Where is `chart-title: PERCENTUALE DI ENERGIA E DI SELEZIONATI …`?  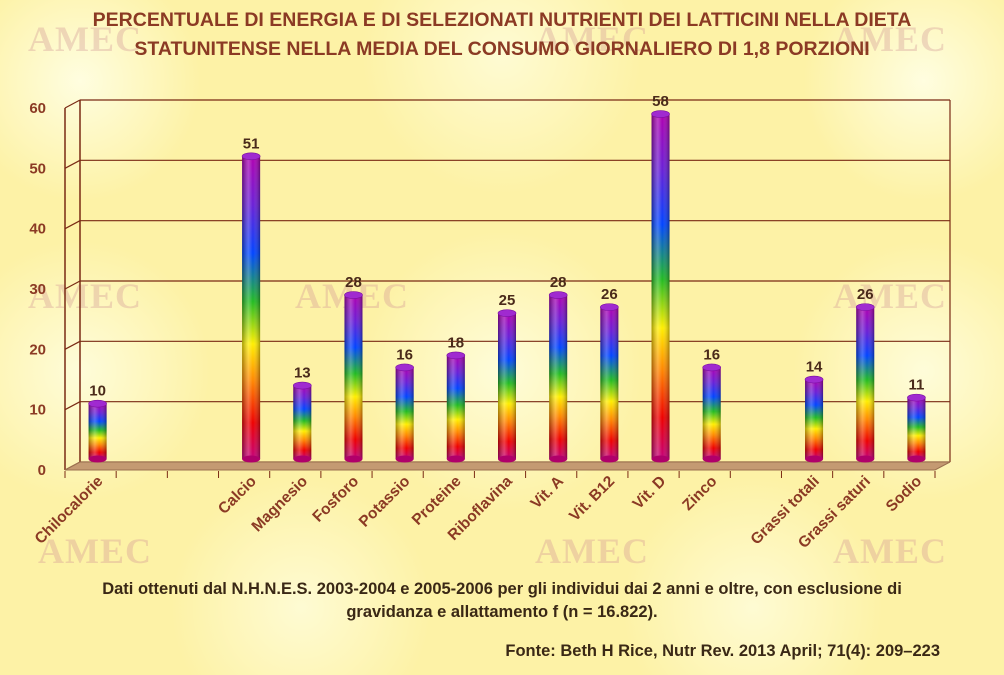 chart-title: PERCENTUALE DI ENERGIA E DI SELEZIONATI … is located at coordinates (502, 35).